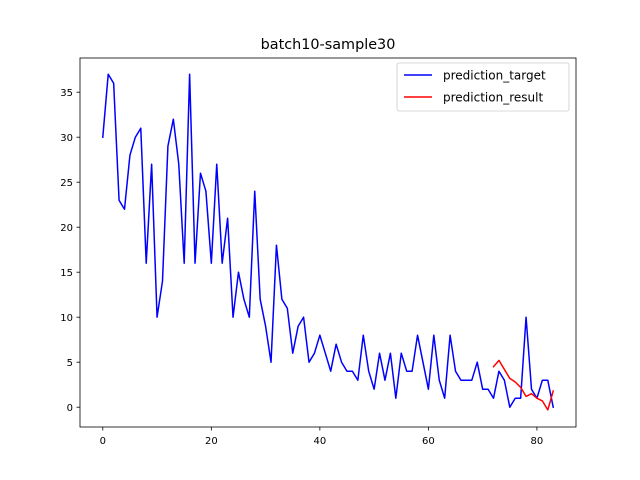  I want to click on y-tick-label: 35, so click(66, 93).